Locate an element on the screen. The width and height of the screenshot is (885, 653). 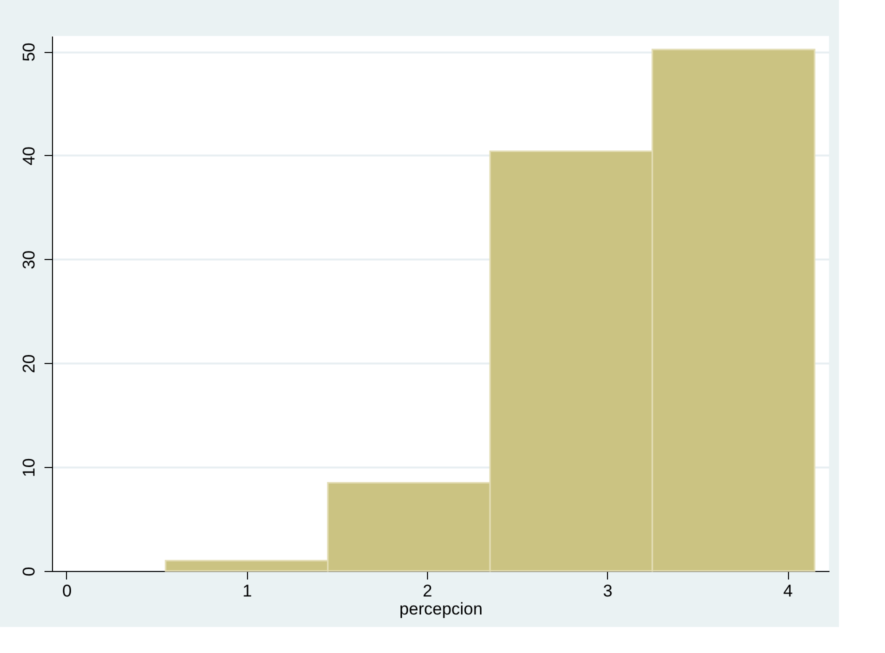
x-axis-title: percepcion is located at coordinates (441, 609).